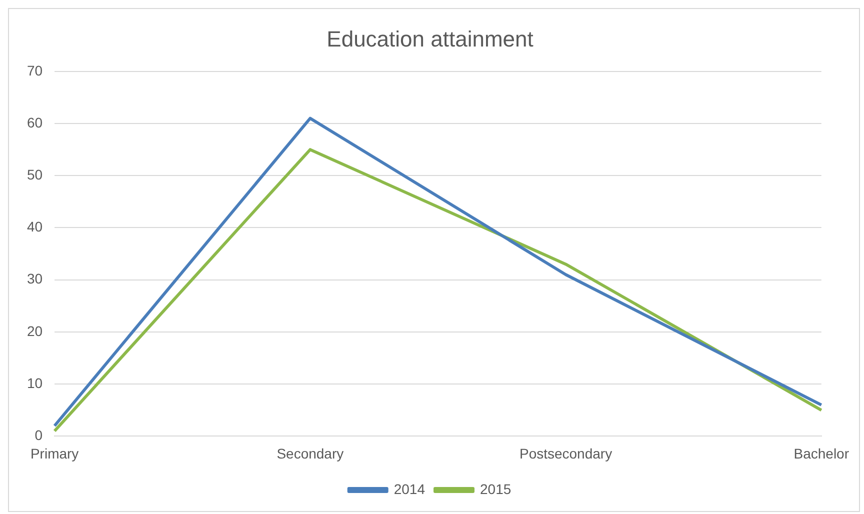 This screenshot has width=864, height=514. I want to click on y-tick-label: 20, so click(34, 330).